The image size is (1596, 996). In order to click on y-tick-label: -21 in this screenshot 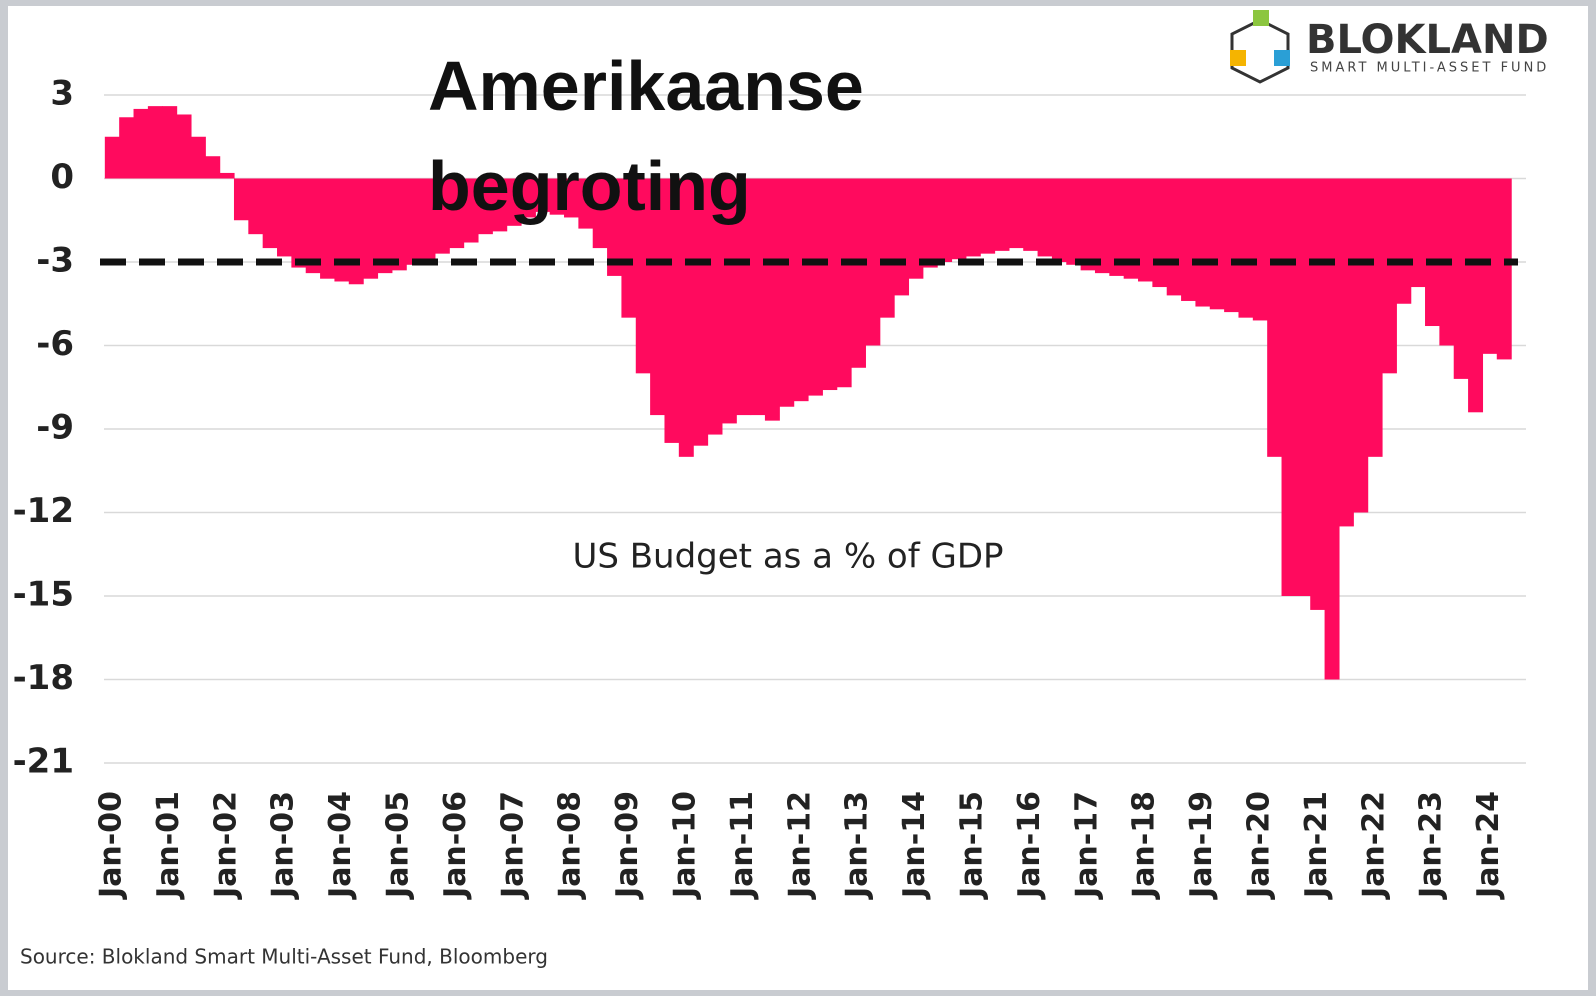, I will do `click(43, 762)`.